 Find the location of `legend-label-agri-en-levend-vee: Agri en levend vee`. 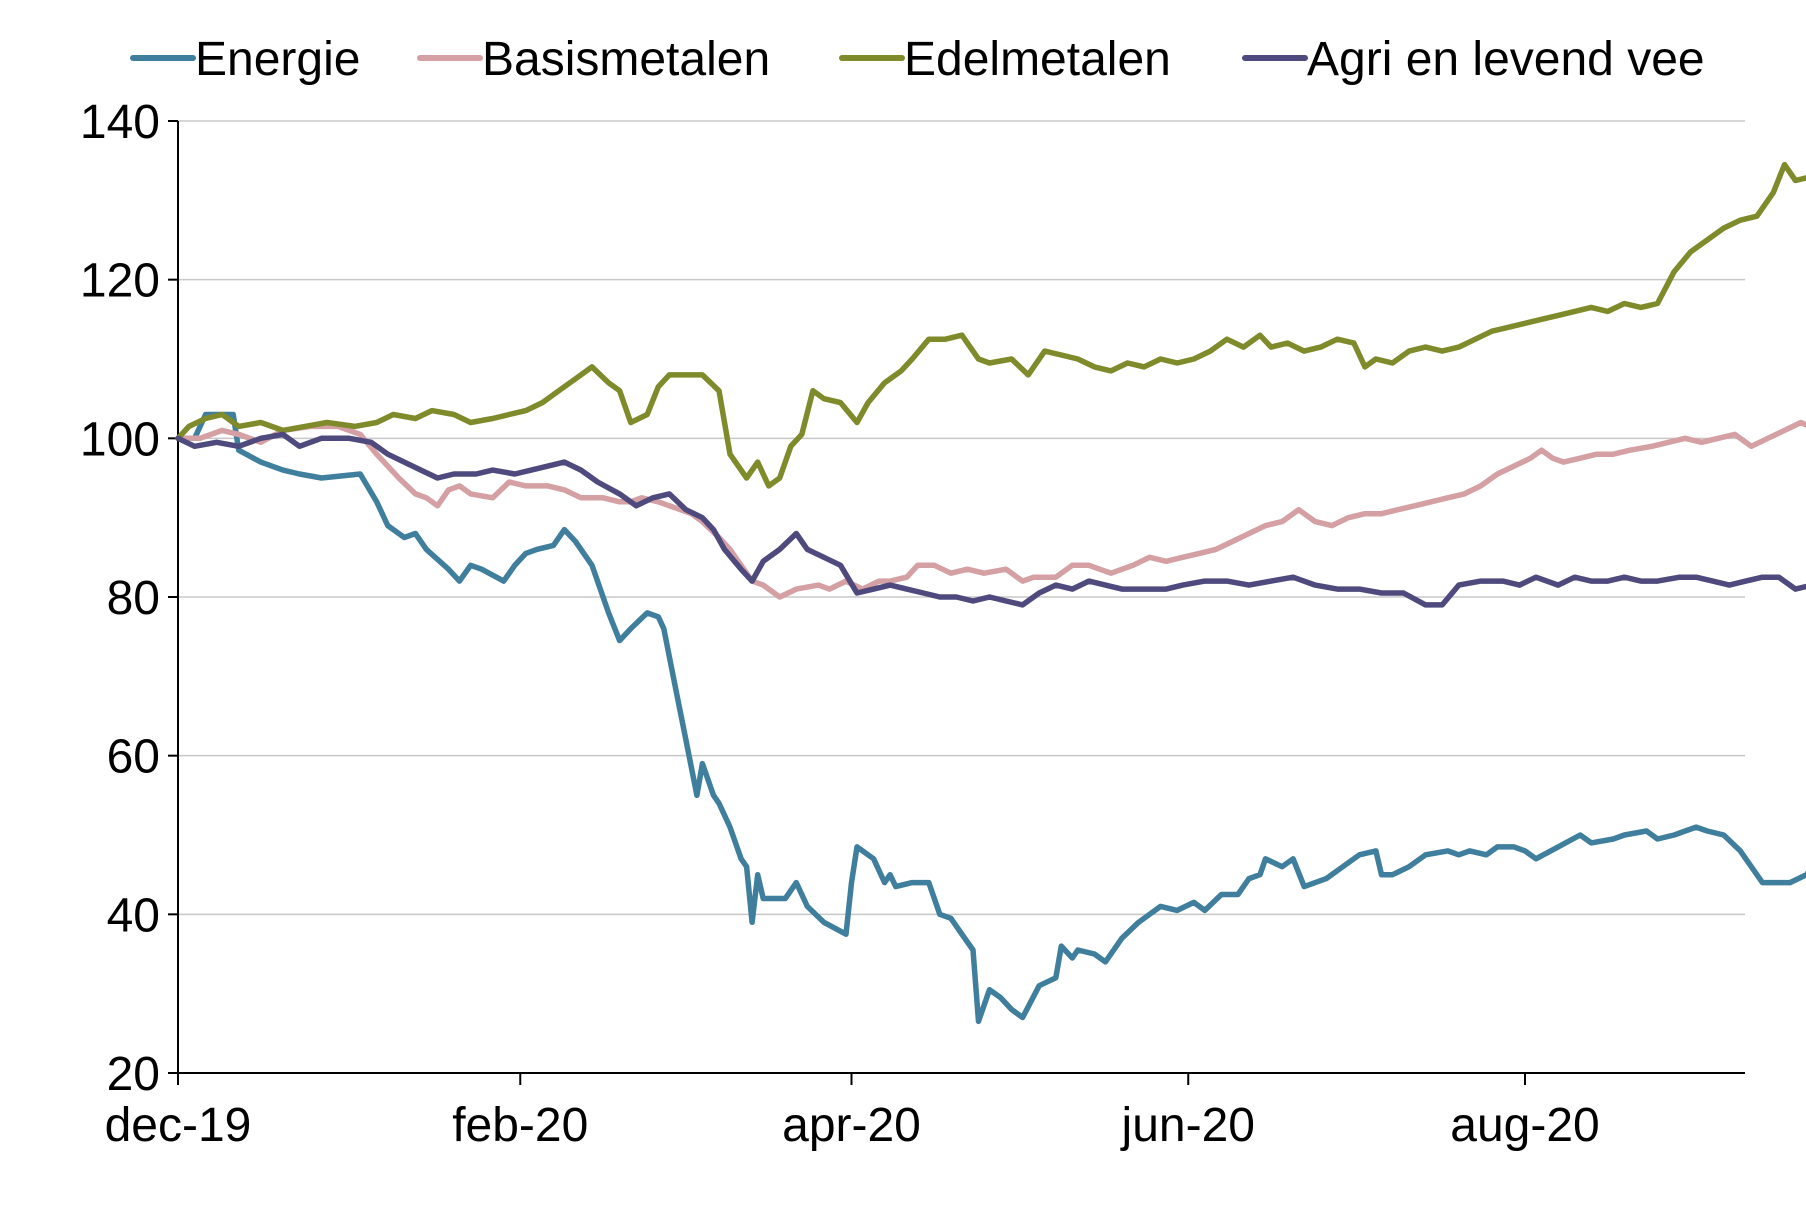

legend-label-agri-en-levend-vee: Agri en levend vee is located at coordinates (1506, 59).